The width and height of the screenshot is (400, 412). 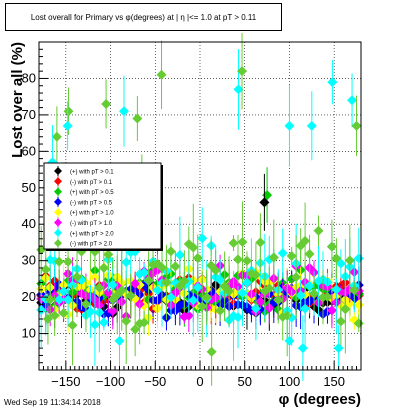 What do you see at coordinates (52, 402) in the screenshot?
I see `datestamp: Wed Sep 19 11:34:14 2018` at bounding box center [52, 402].